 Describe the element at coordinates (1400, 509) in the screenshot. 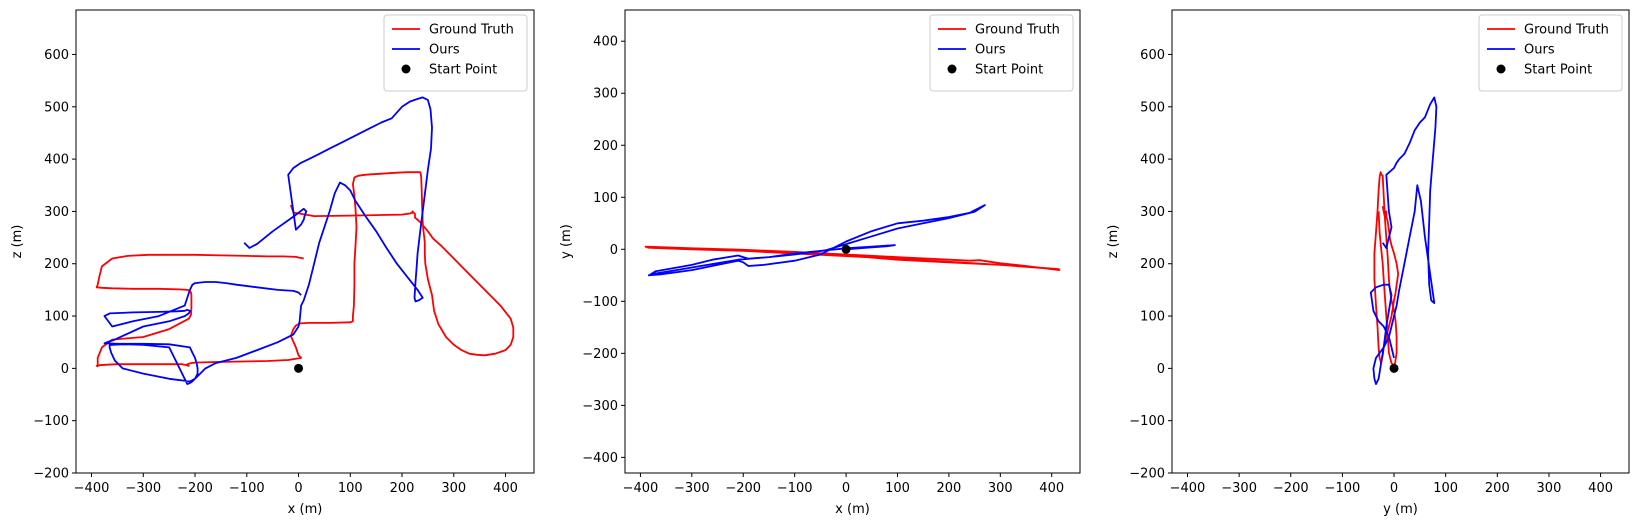

I see `x-axis-label: y (m)` at that location.